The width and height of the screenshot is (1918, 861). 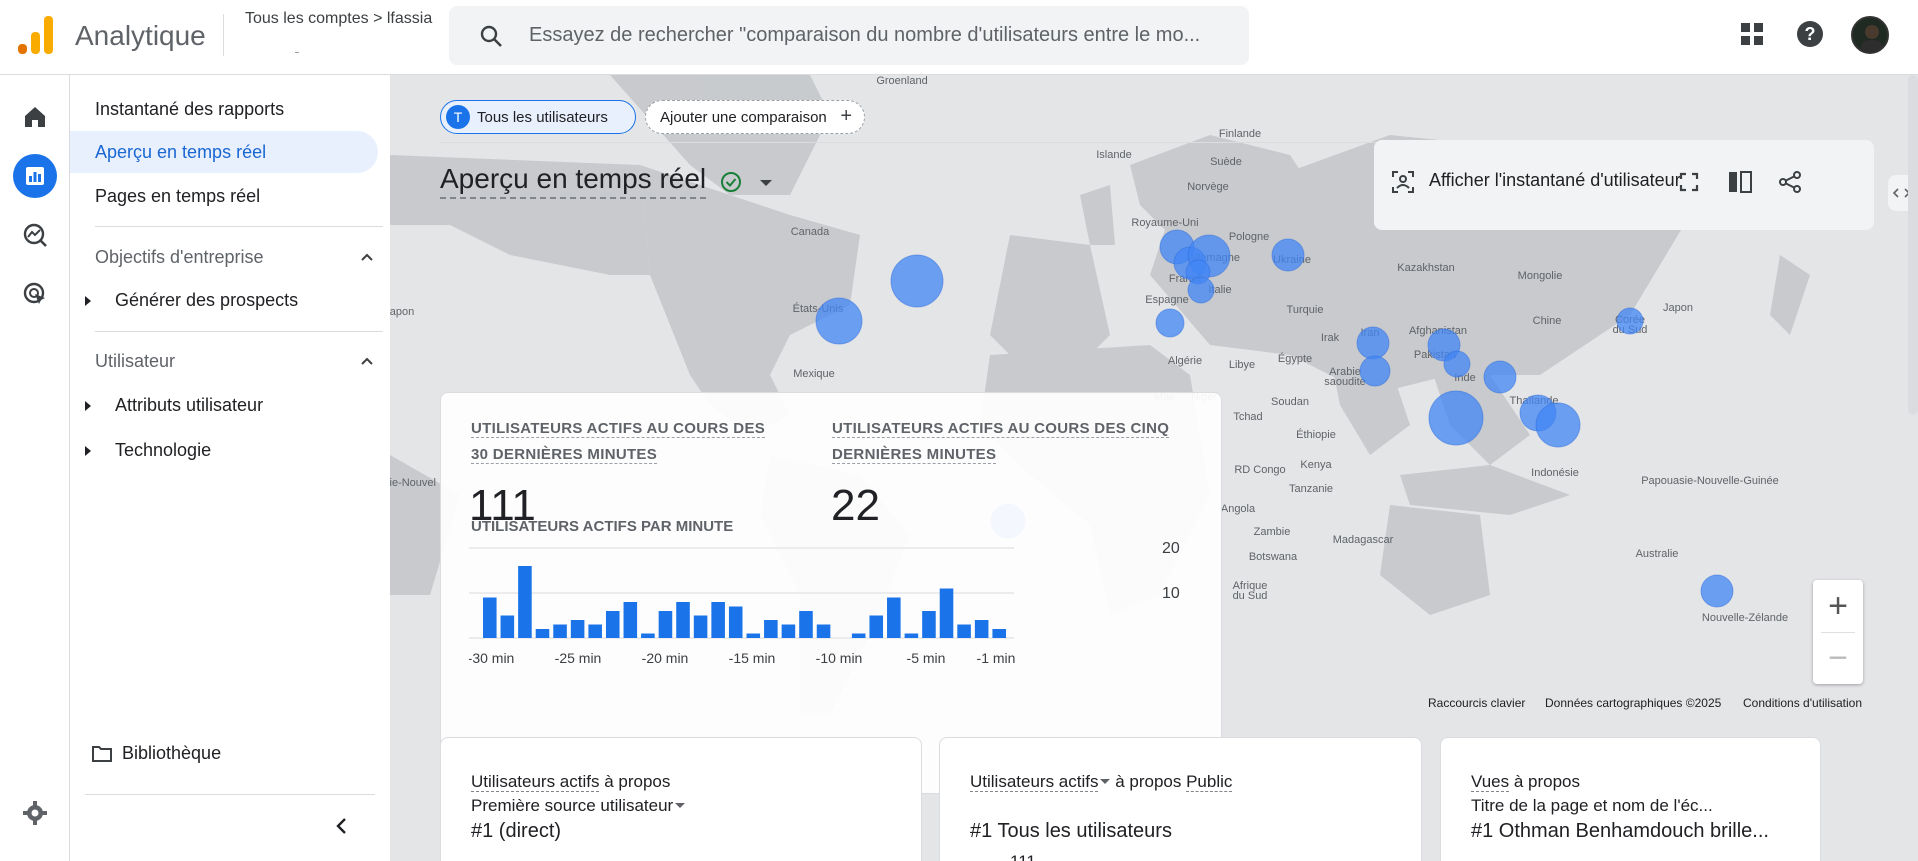 What do you see at coordinates (1477, 703) in the screenshot?
I see `keyboard-shortcuts-link: Raccourcis clavier` at bounding box center [1477, 703].